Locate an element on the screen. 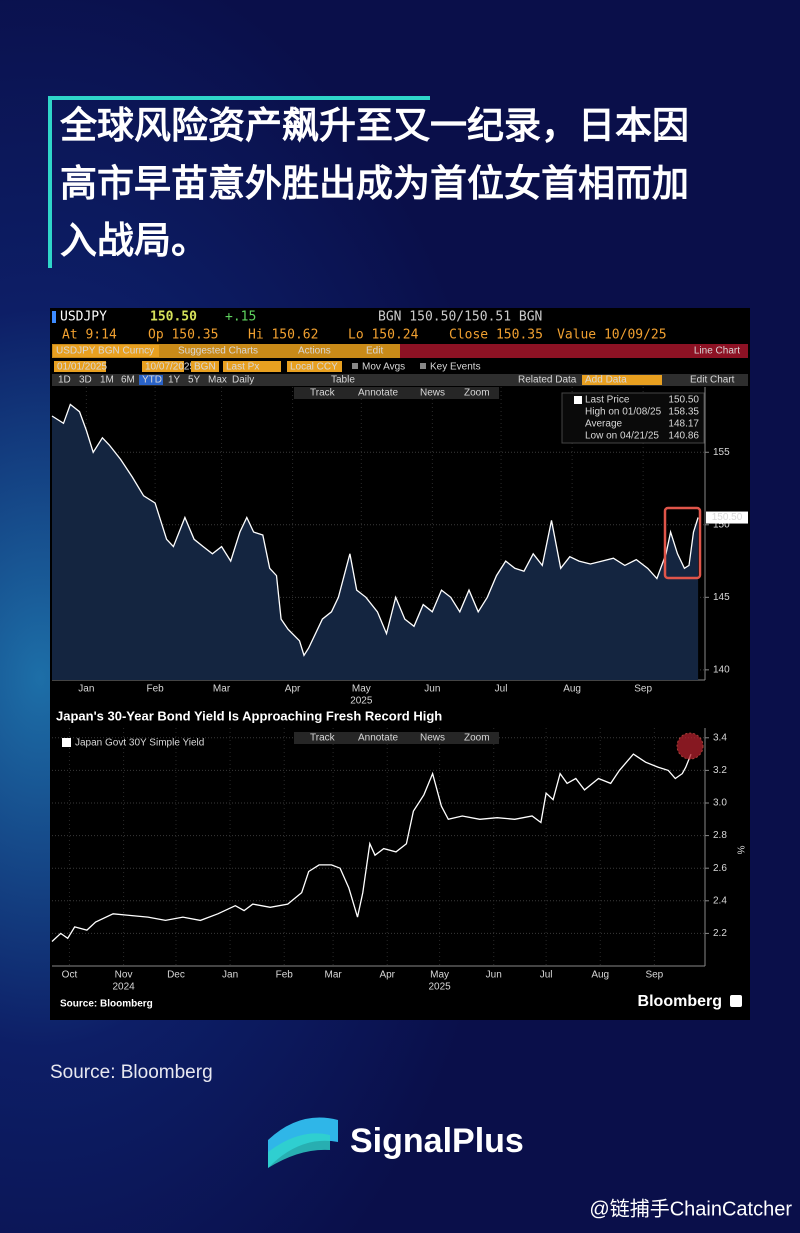  change: +.15 is located at coordinates (240, 317).